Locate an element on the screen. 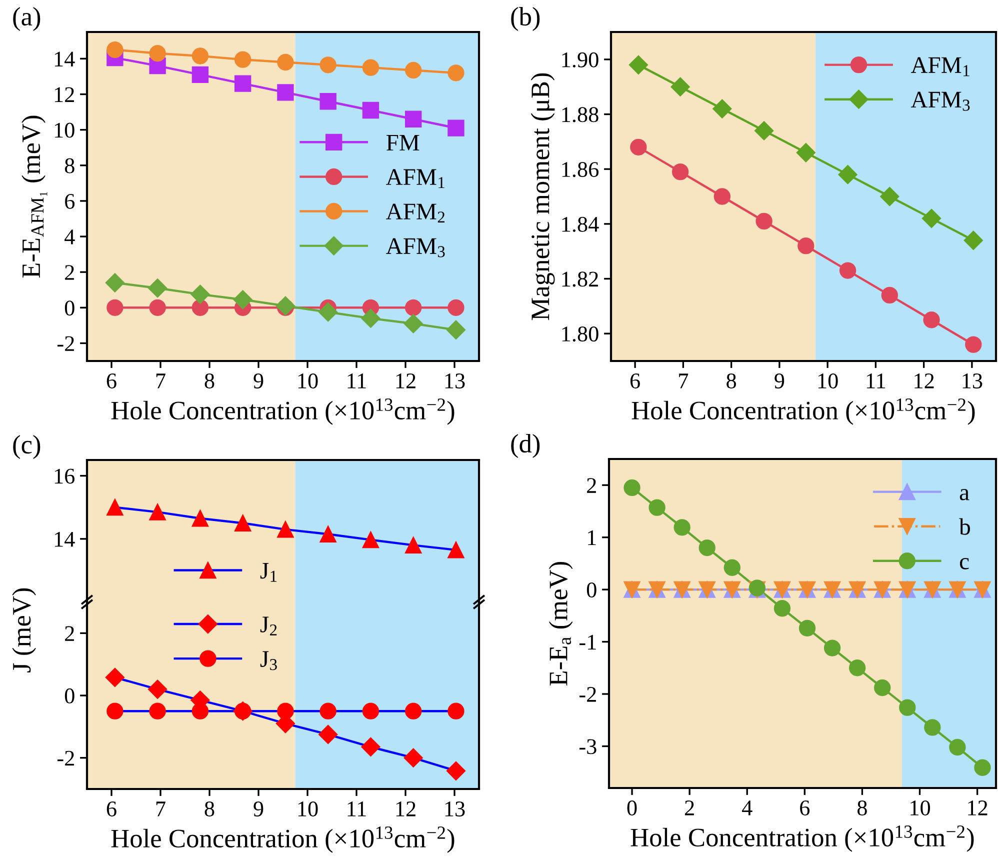 Image resolution: width=998 pixels, height=863 pixels. x-tick-label: 4 is located at coordinates (747, 808).